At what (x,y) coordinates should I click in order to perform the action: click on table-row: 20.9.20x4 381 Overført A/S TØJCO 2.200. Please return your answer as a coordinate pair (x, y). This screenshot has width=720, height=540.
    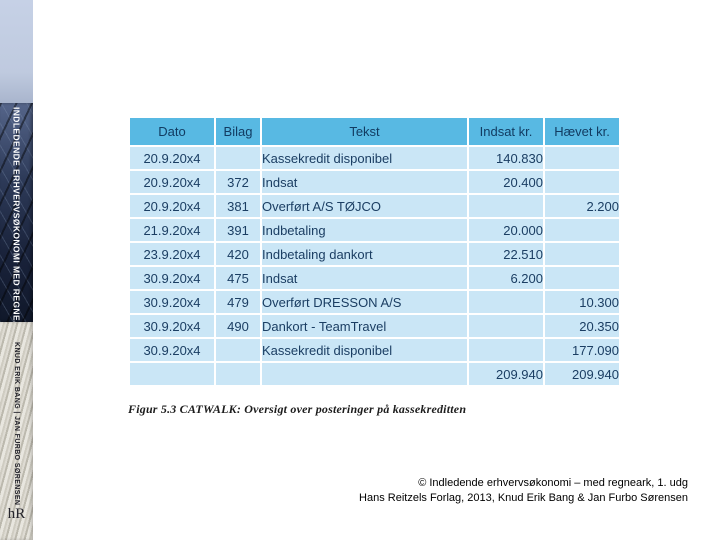
    Looking at the image, I should click on (374, 206).